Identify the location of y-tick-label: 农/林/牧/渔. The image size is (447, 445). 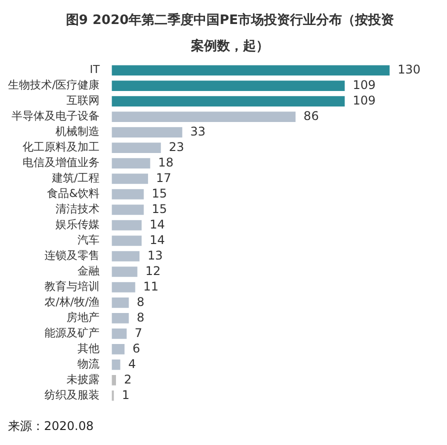
(72, 302).